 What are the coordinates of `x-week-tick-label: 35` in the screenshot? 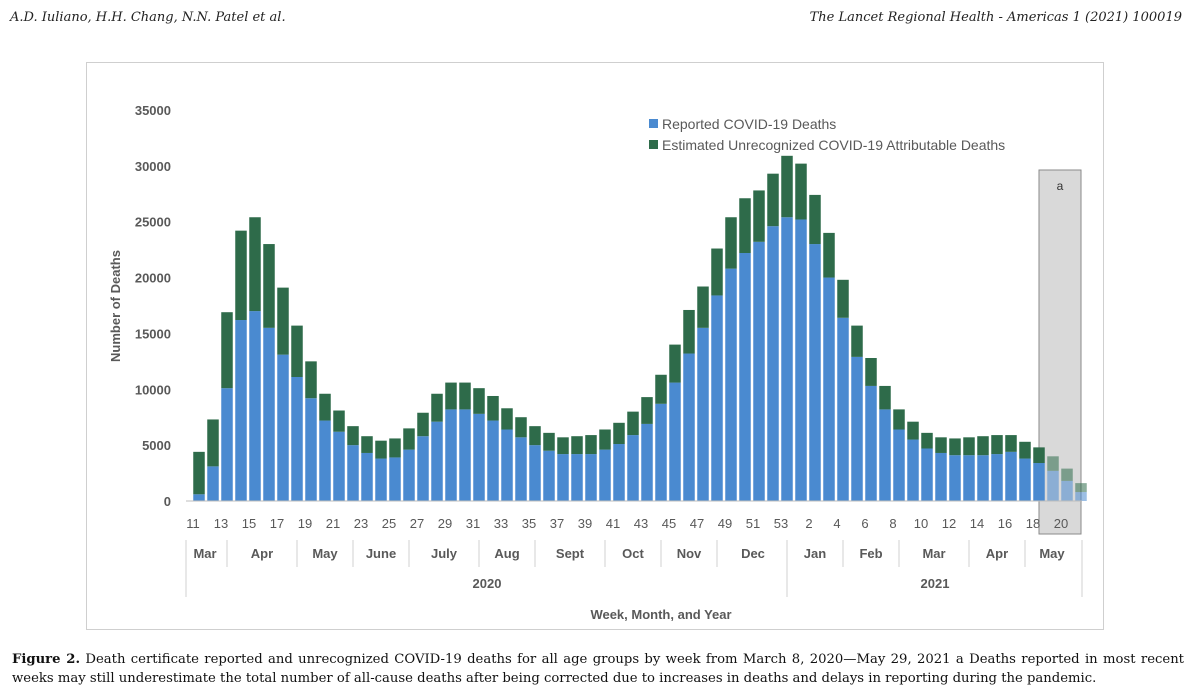 It's located at (529, 523).